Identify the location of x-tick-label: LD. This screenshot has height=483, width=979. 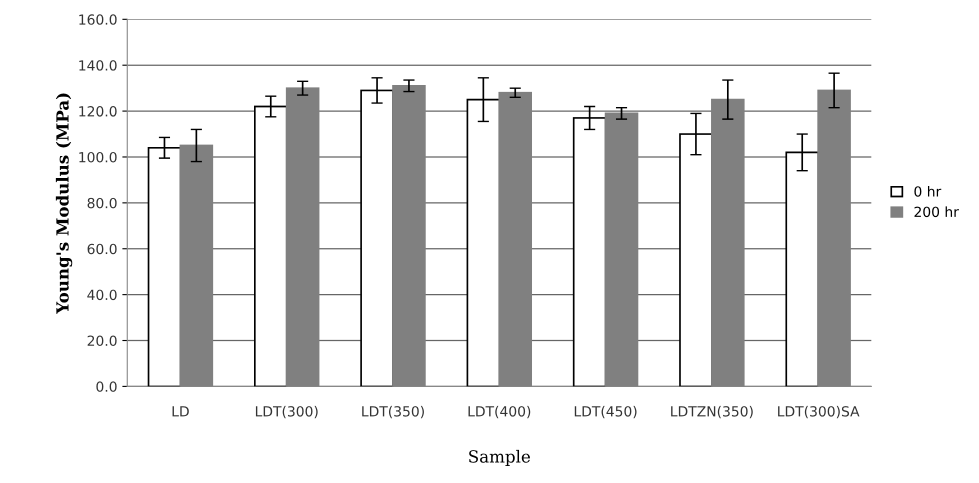
(180, 411).